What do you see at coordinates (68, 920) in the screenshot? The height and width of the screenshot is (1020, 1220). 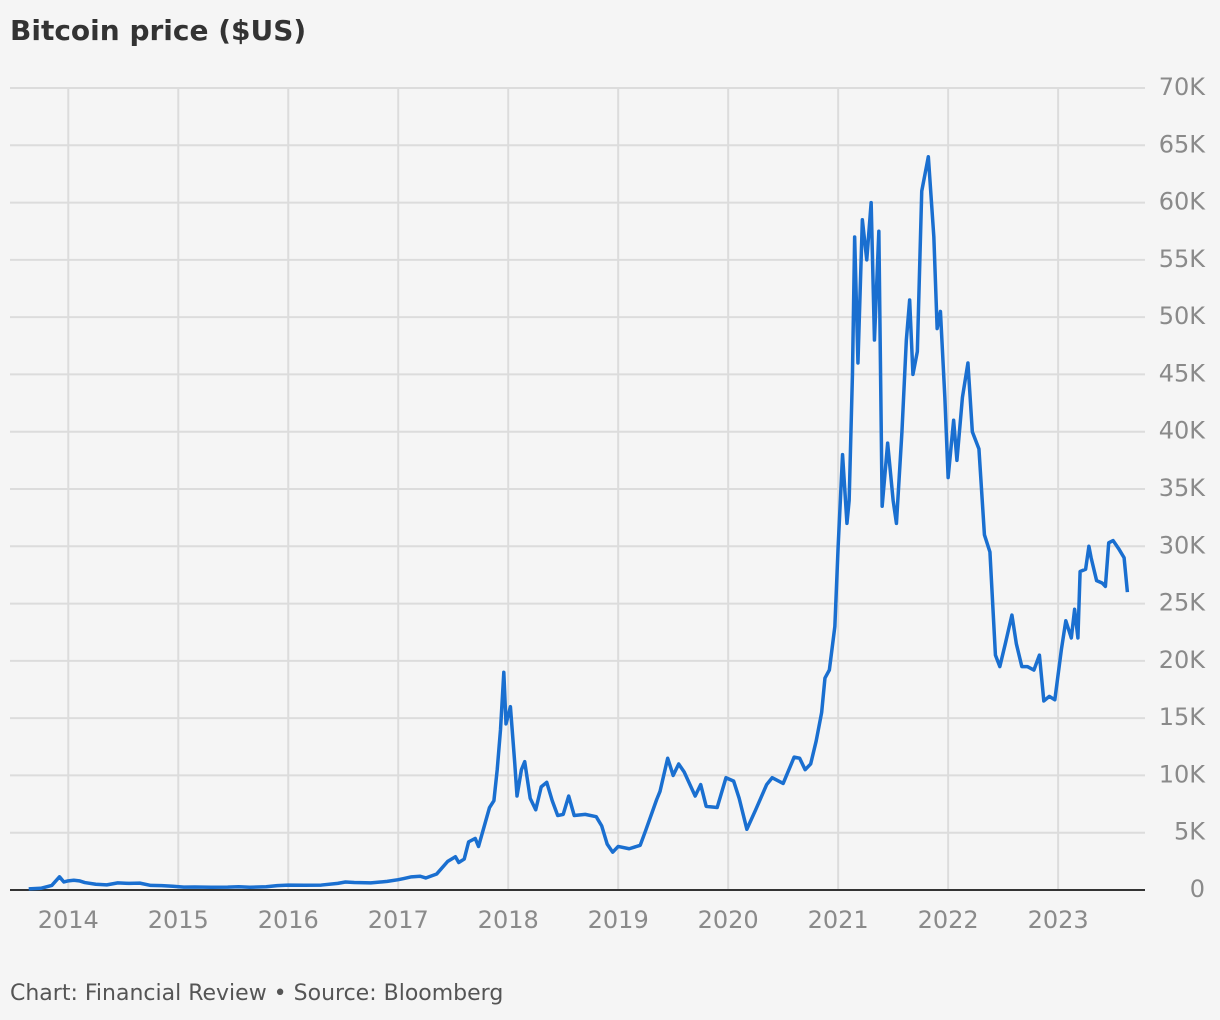 I see `x-tick-label: 2014` at bounding box center [68, 920].